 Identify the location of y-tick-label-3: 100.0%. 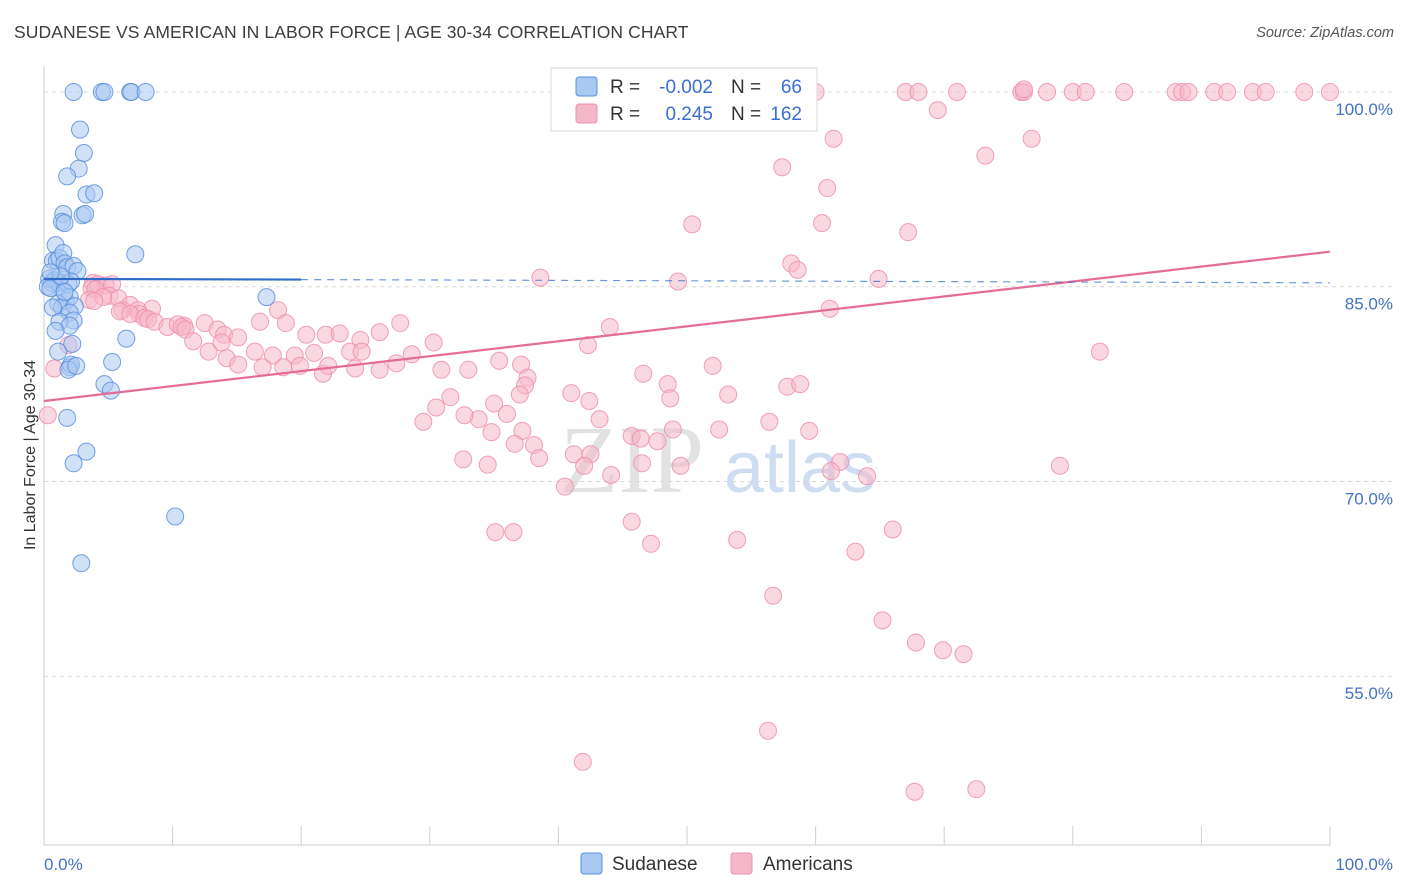
(1364, 109).